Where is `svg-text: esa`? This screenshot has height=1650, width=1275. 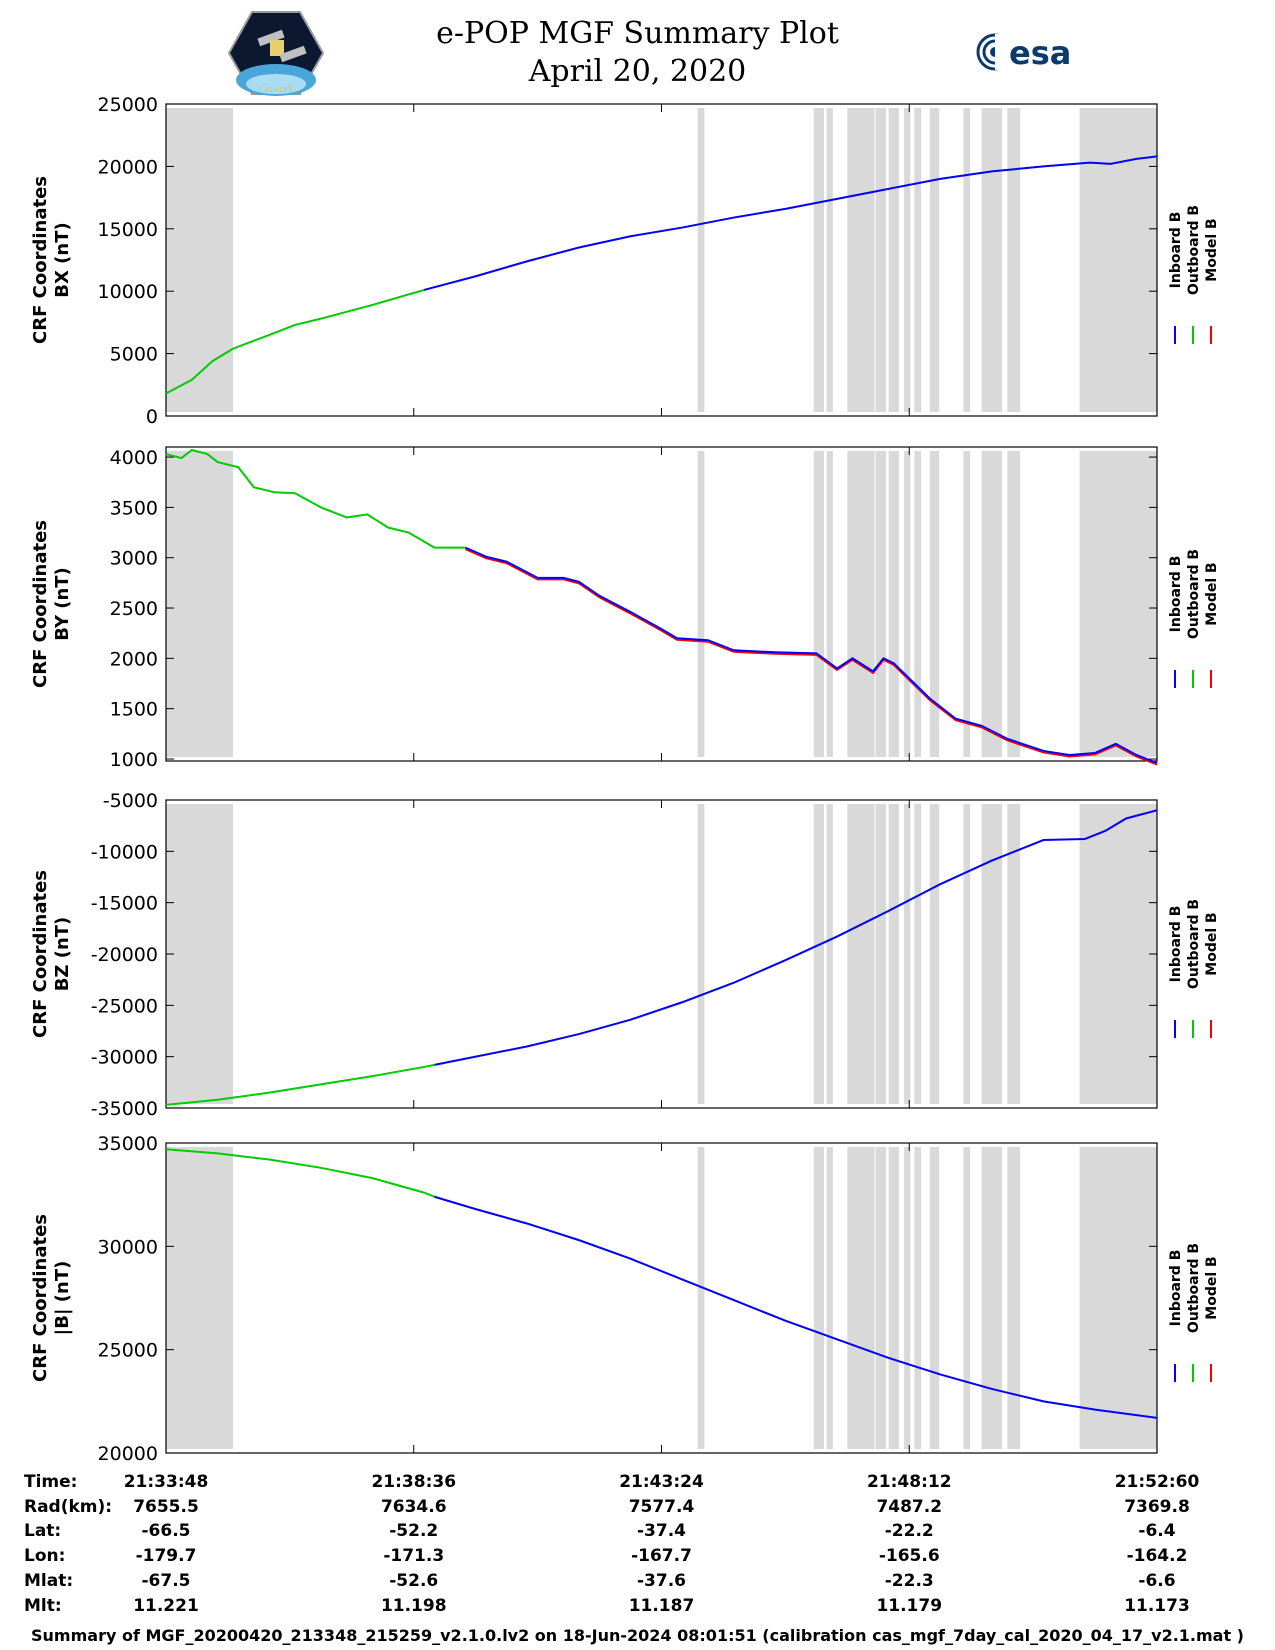 svg-text: esa is located at coordinates (1040, 53).